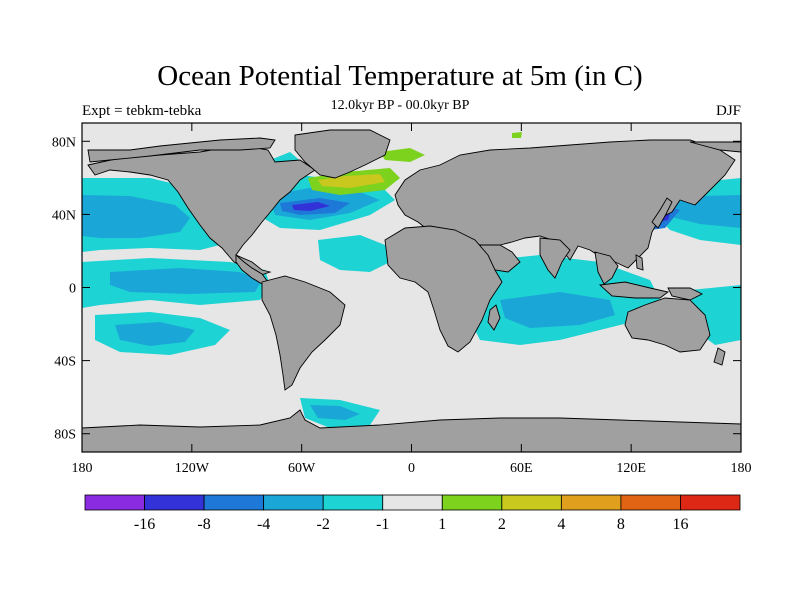  I want to click on land-arctic-east, so click(715, 147).